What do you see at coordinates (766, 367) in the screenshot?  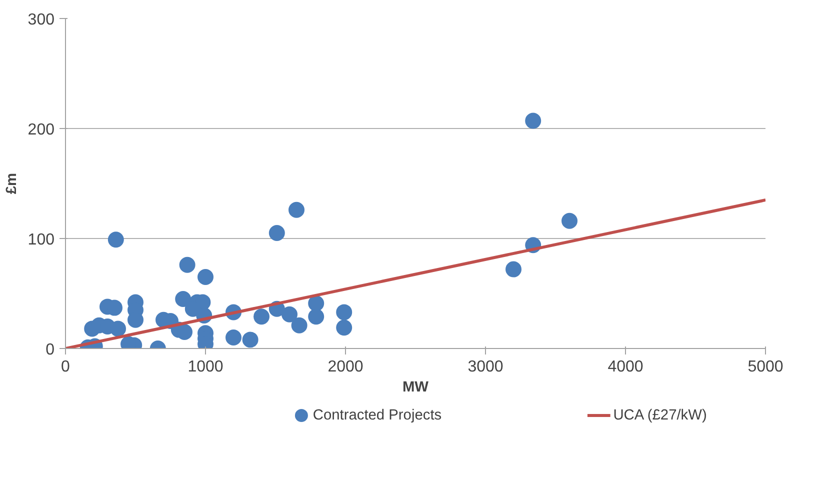 I see `x-tick-label: 5000` at bounding box center [766, 367].